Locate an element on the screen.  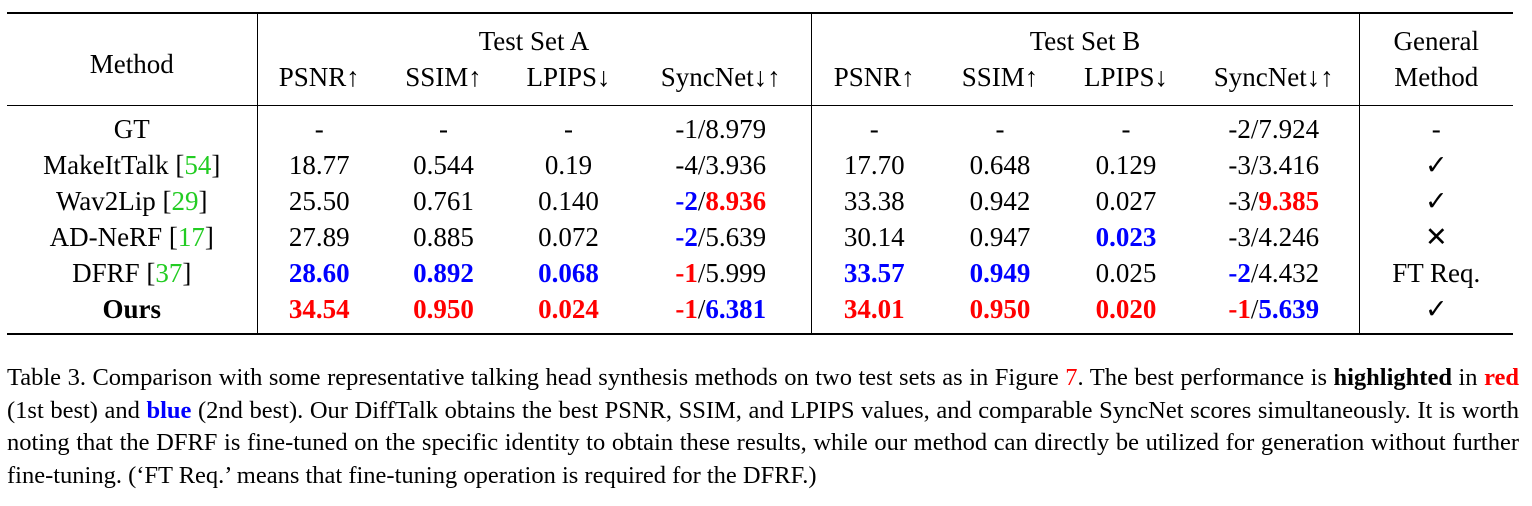
general-method-header-line1: General is located at coordinates (1435, 36).